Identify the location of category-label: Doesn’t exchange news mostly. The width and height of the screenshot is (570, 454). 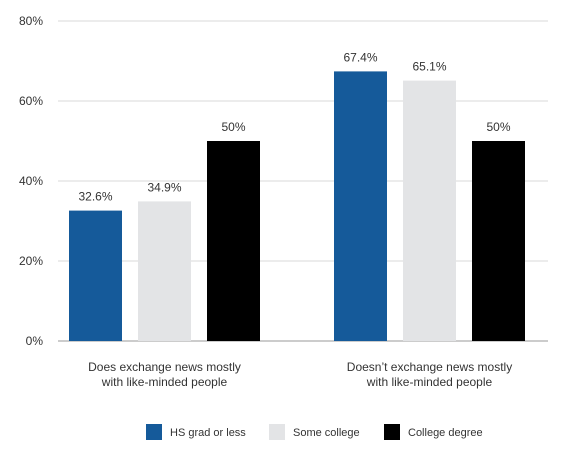
(429, 367).